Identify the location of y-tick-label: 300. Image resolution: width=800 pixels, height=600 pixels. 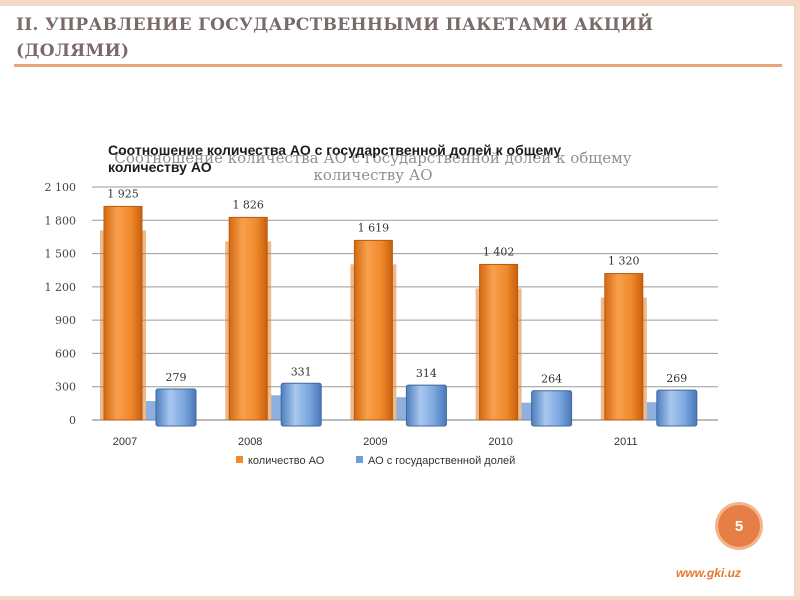
(65, 387).